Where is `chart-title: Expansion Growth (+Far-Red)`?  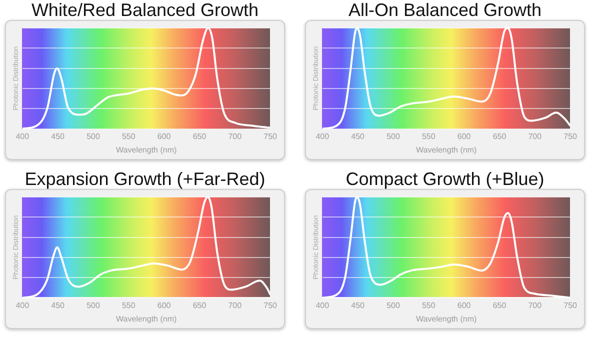
chart-title: Expansion Growth (+Far-Red) is located at coordinates (145, 178).